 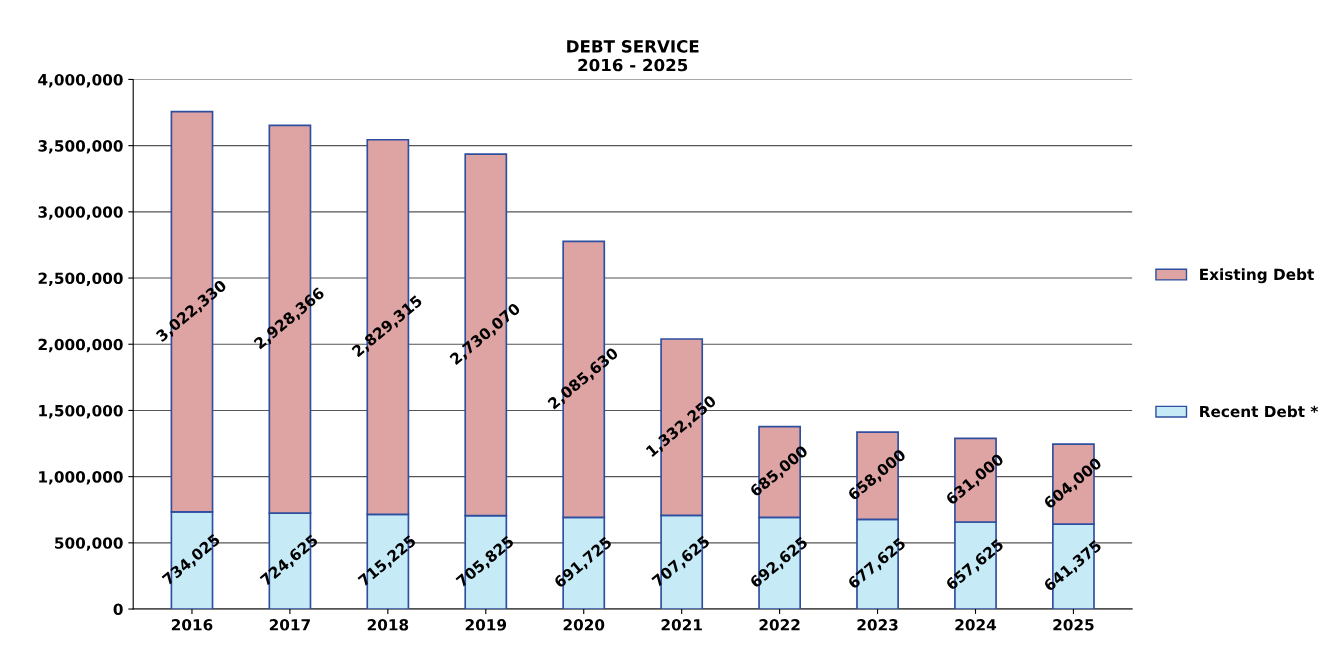 What do you see at coordinates (81, 411) in the screenshot?
I see `y-tick-label: 1,500,000` at bounding box center [81, 411].